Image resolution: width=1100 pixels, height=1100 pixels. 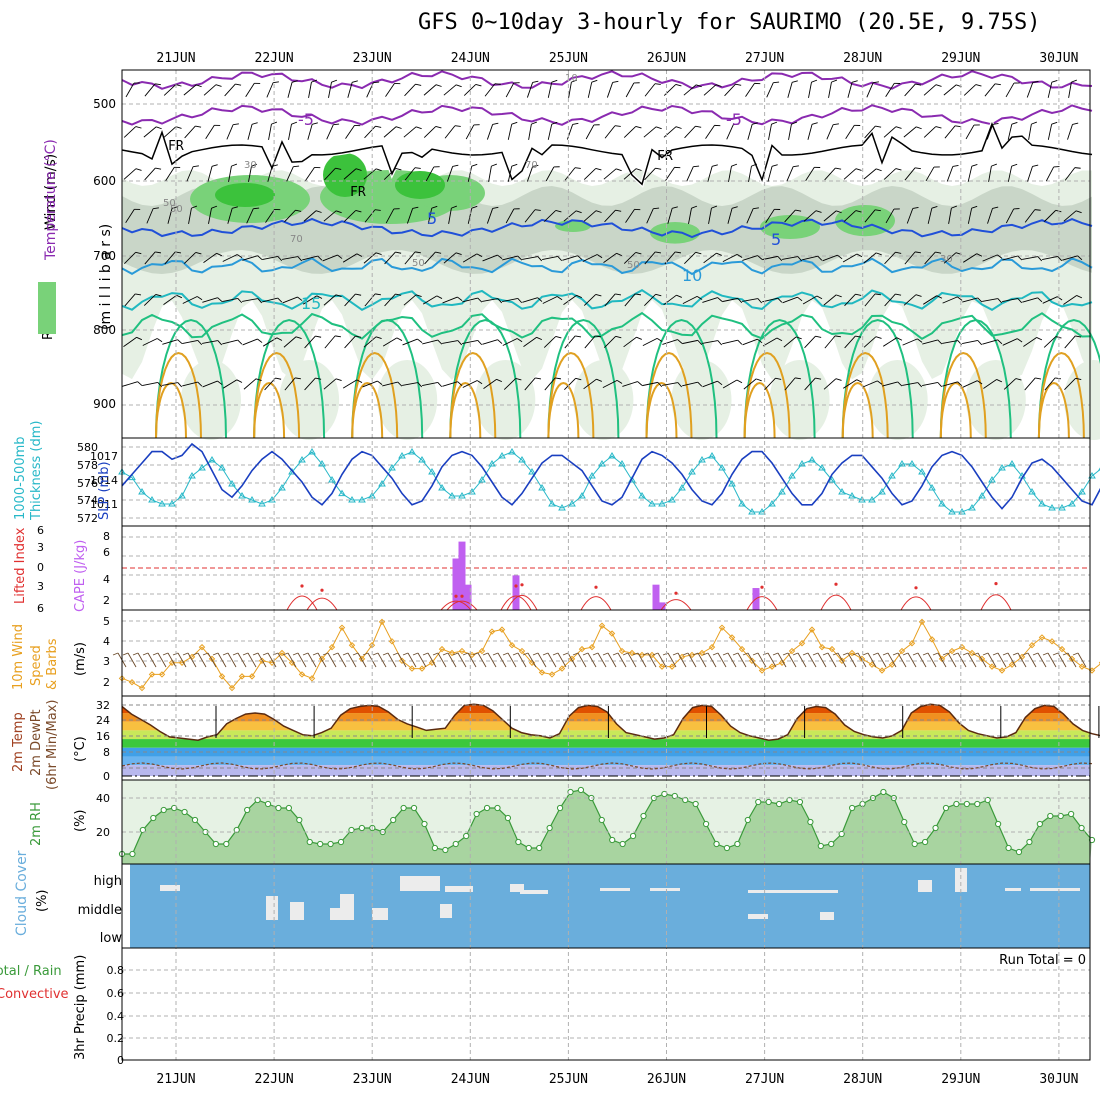 What do you see at coordinates (836, 602) in the screenshot?
I see `li-curve` at bounding box center [836, 602].